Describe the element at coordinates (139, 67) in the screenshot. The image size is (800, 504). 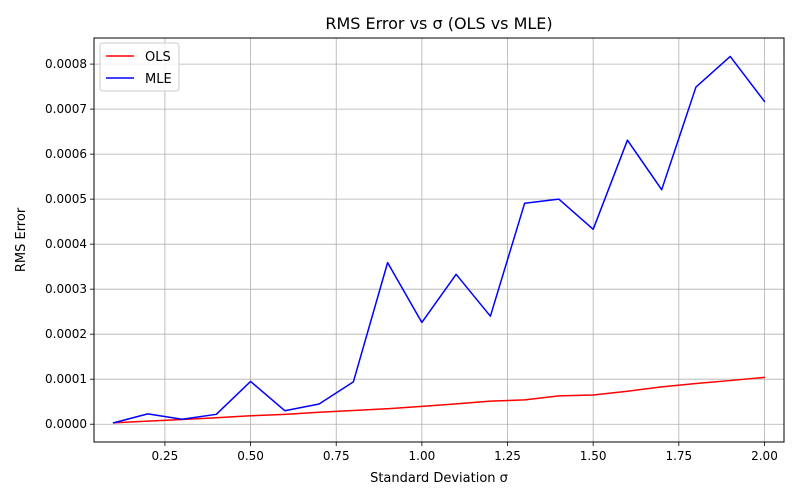
I see `legend: OLS MLE` at that location.